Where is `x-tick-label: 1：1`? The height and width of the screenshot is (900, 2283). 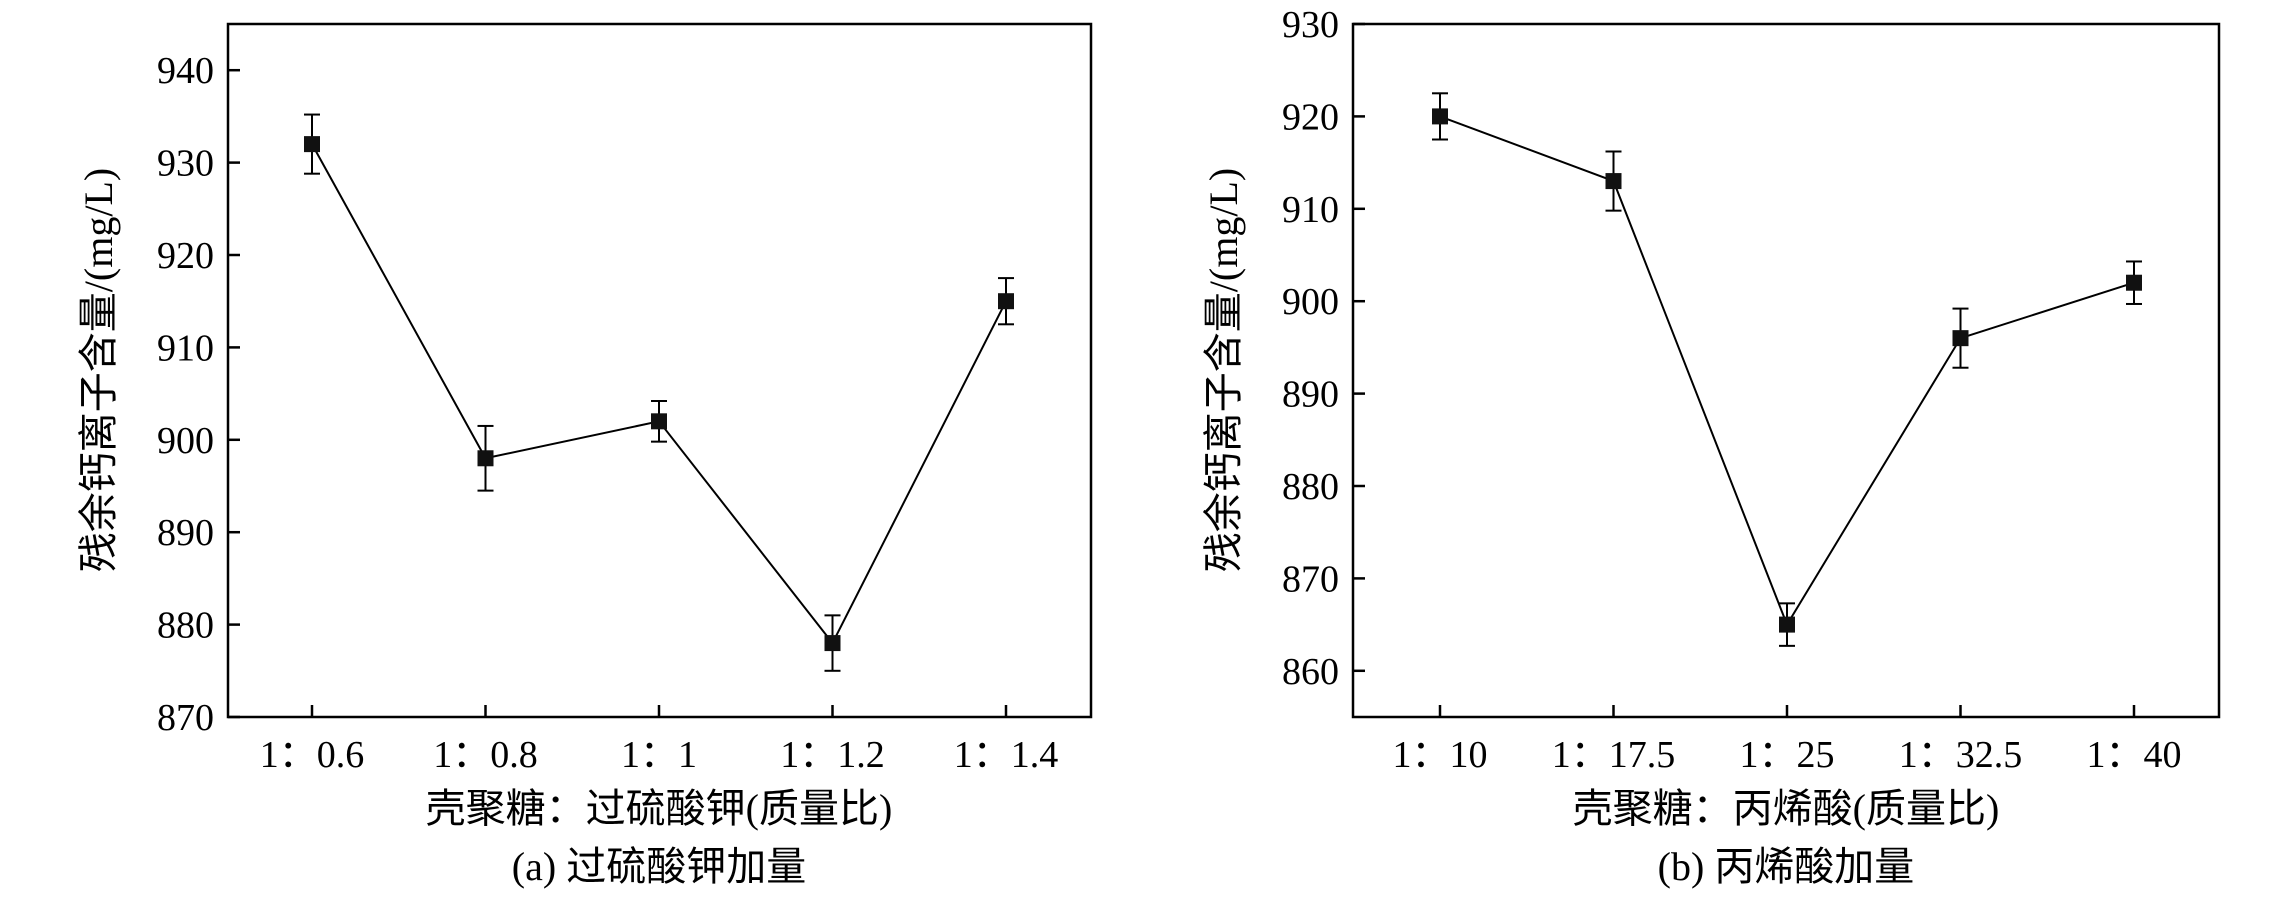 x-tick-label: 1：1 is located at coordinates (659, 755).